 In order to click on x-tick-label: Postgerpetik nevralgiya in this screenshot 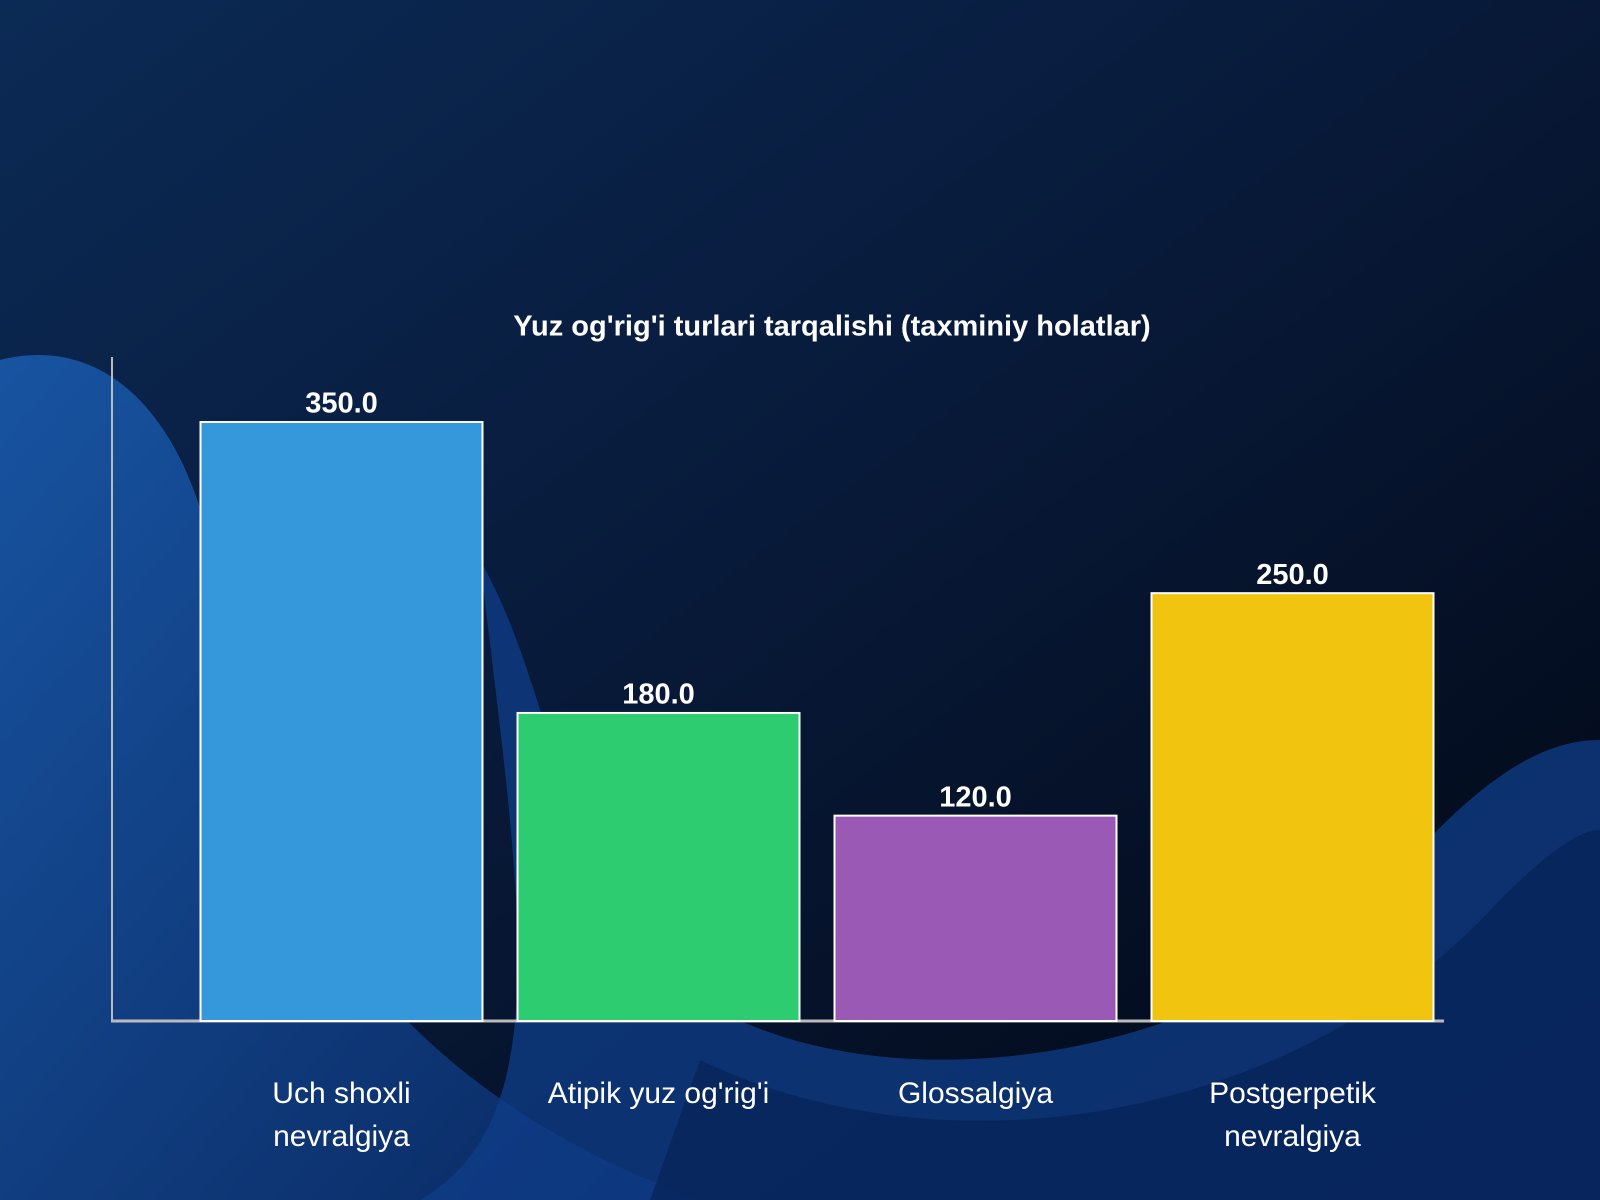, I will do `click(1292, 1115)`.